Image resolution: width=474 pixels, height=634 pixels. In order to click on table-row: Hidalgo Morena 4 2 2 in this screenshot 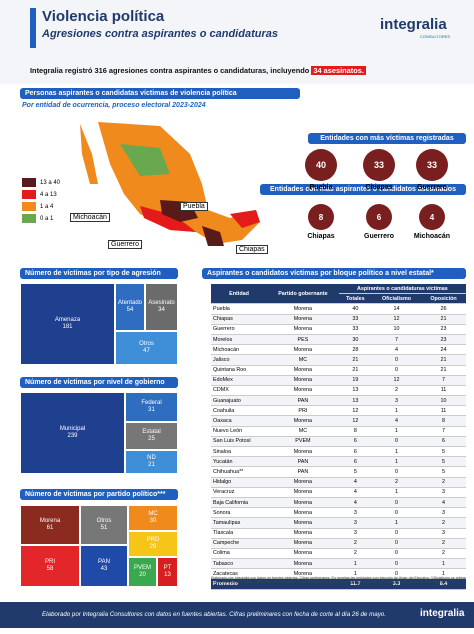, I will do `click(338, 482)`.